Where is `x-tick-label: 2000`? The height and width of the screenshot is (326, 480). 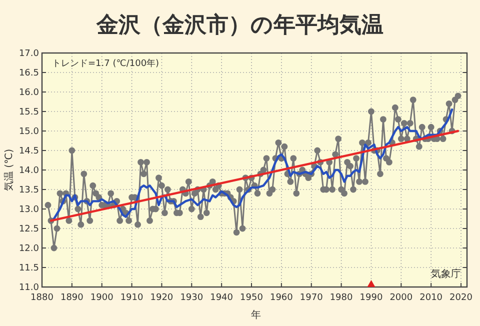 x-tick-label: 2000 is located at coordinates (401, 298).